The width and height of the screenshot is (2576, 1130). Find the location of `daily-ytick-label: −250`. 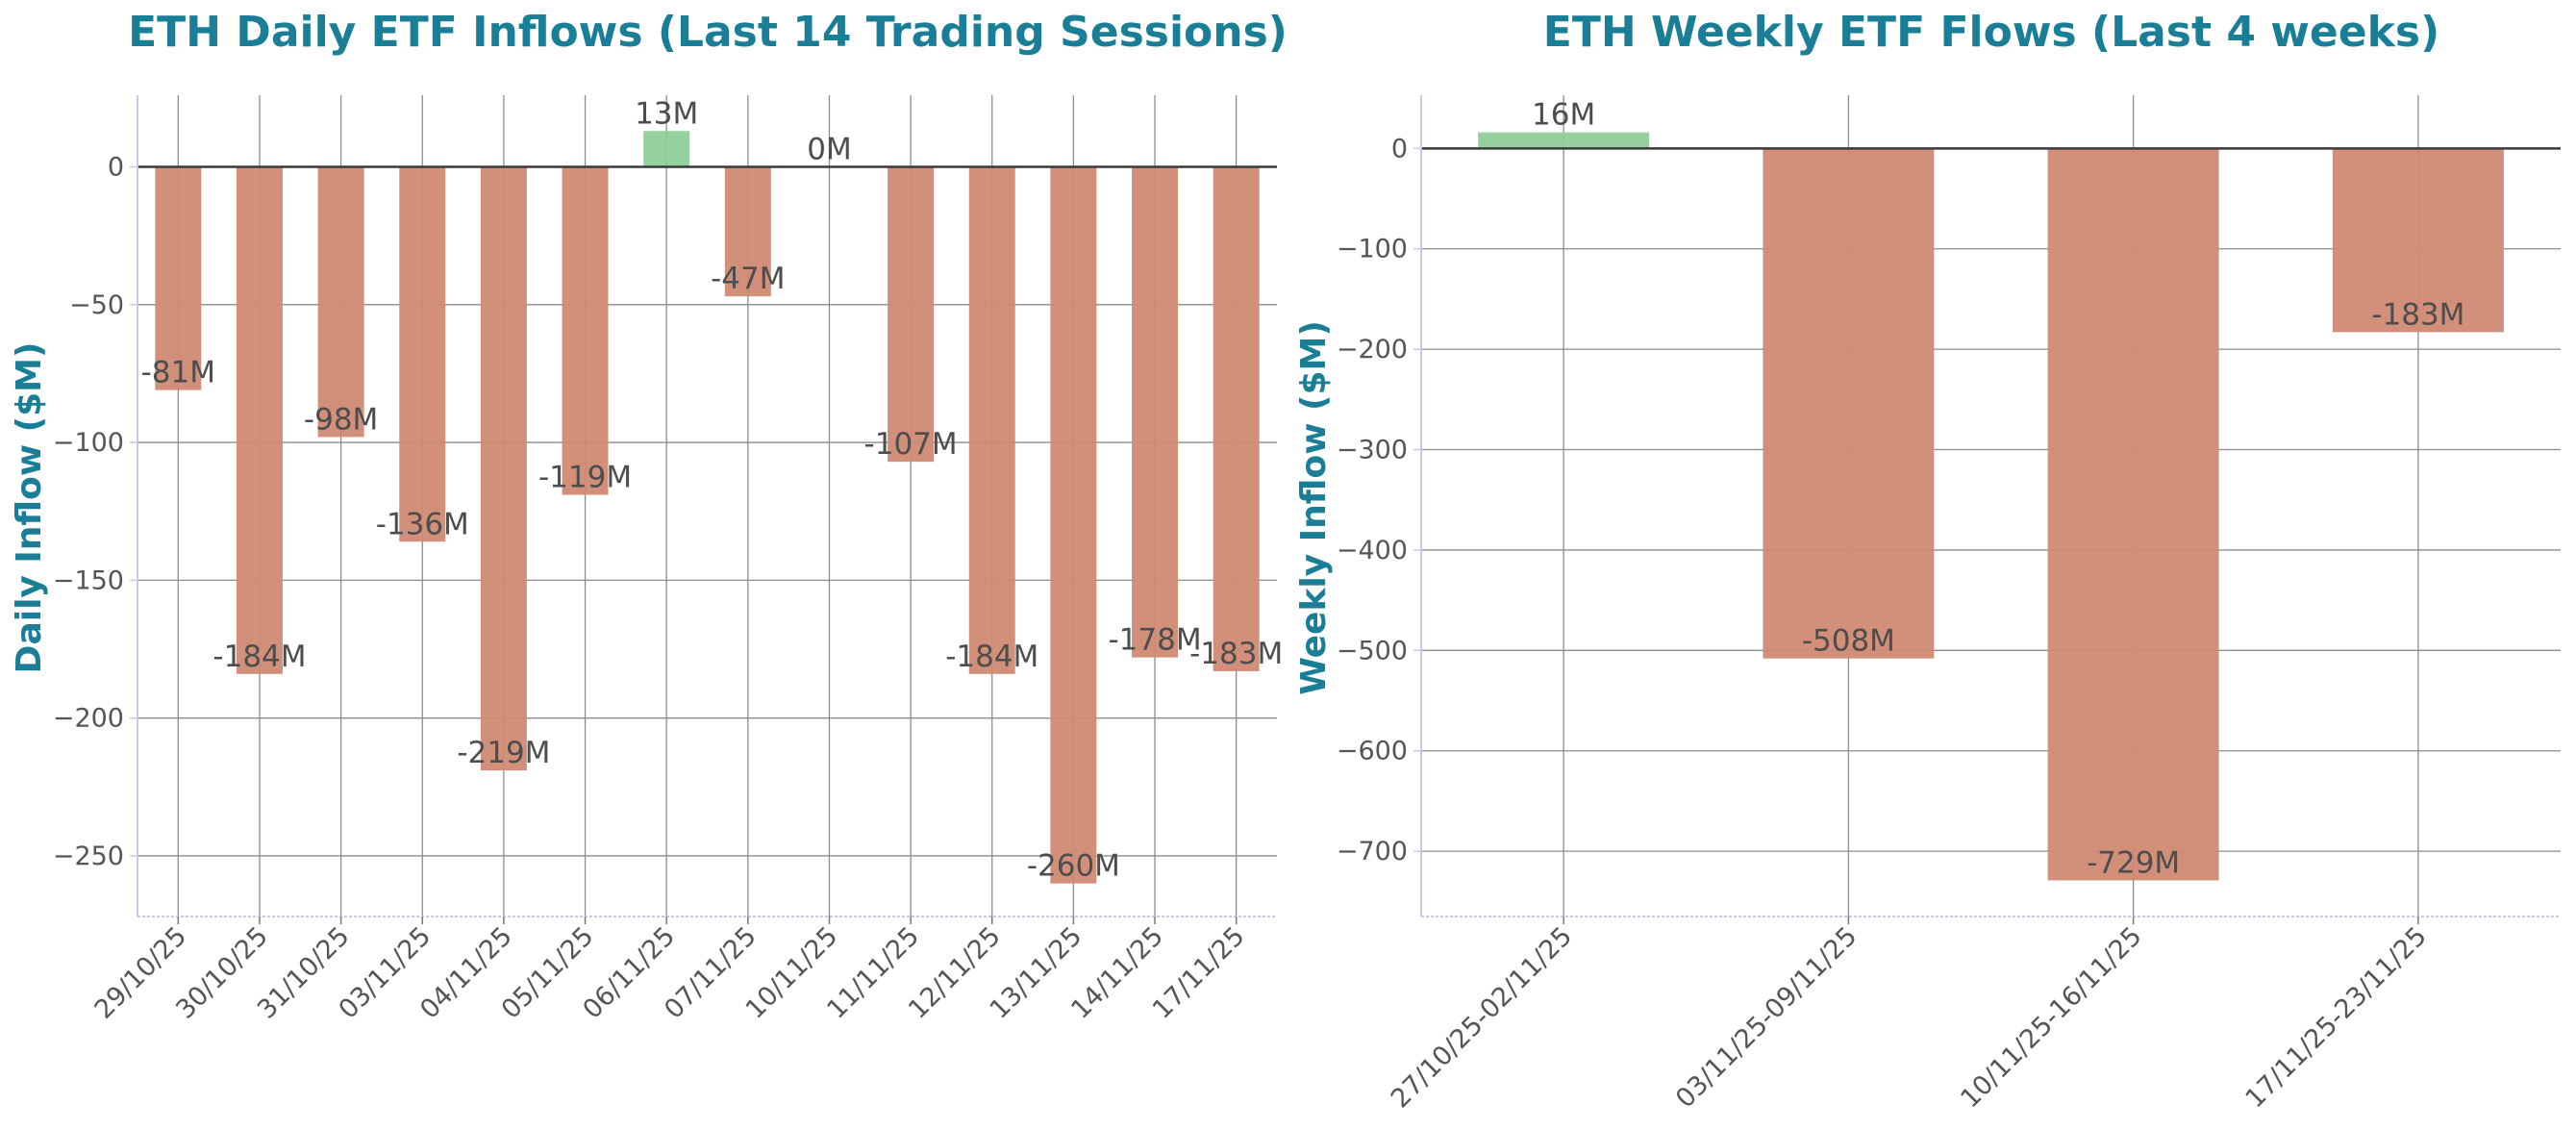

daily-ytick-label: −250 is located at coordinates (88, 856).